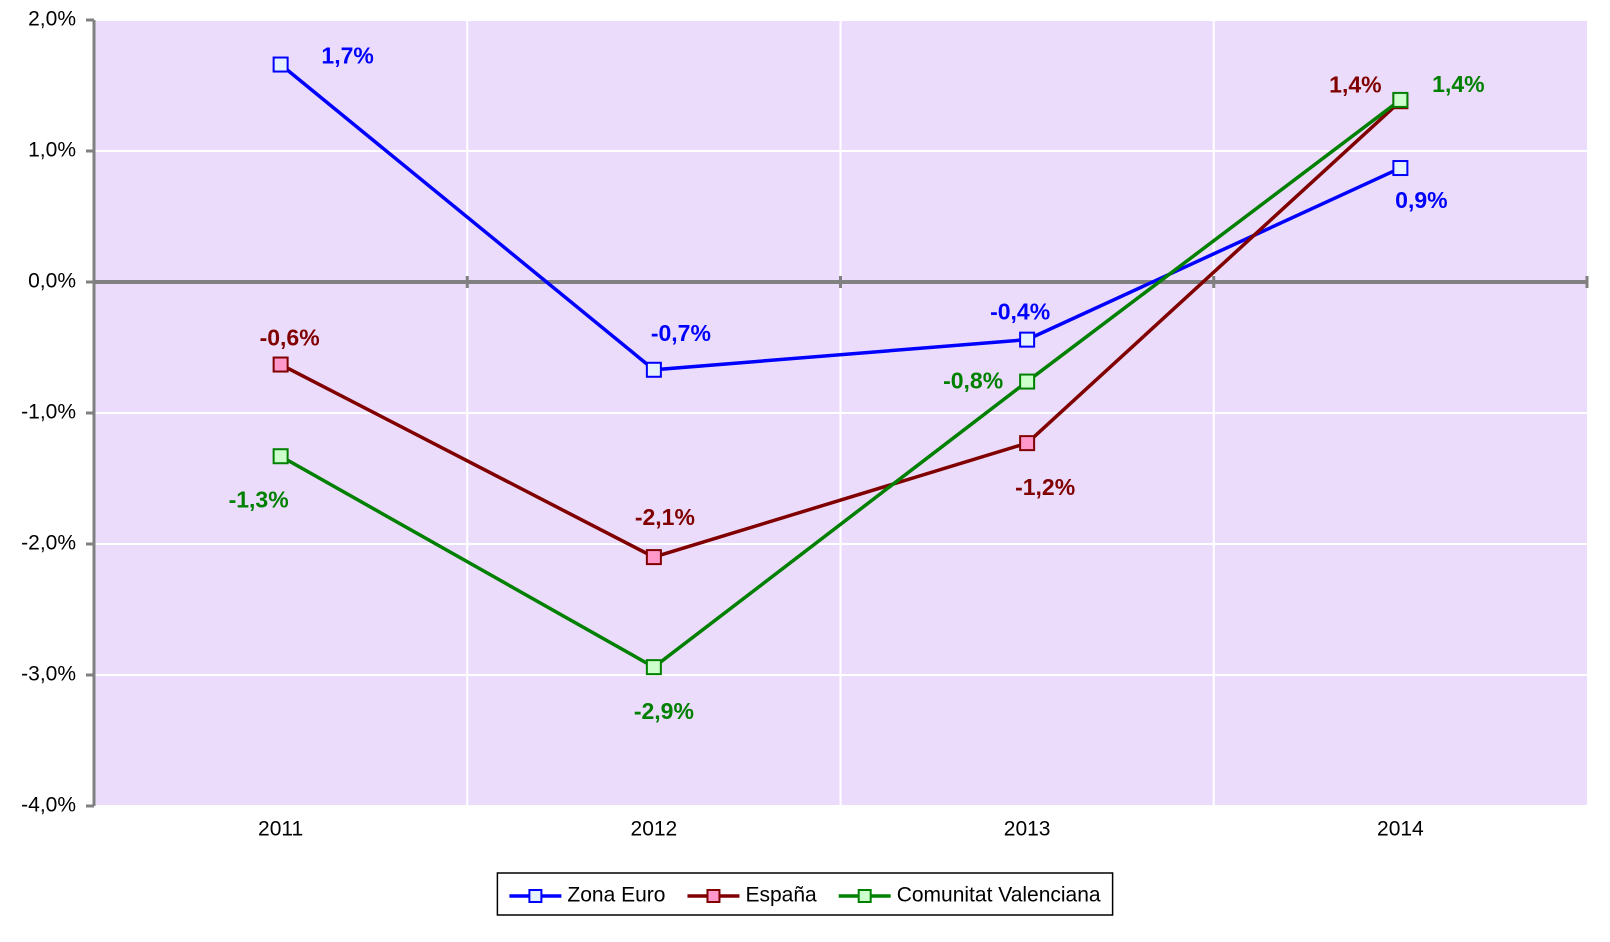  What do you see at coordinates (48, 412) in the screenshot?
I see `y-tick-label: -1,0%` at bounding box center [48, 412].